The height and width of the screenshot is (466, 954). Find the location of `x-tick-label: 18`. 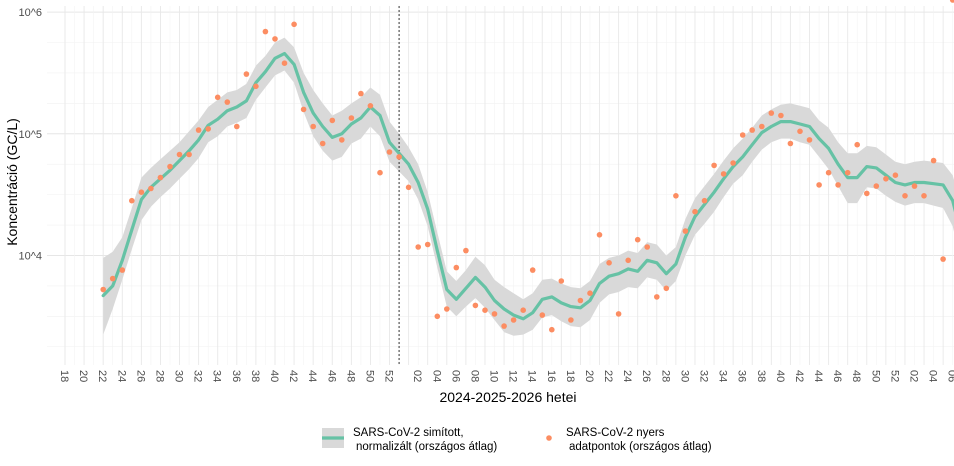

x-tick-label: 18 is located at coordinates (570, 376).